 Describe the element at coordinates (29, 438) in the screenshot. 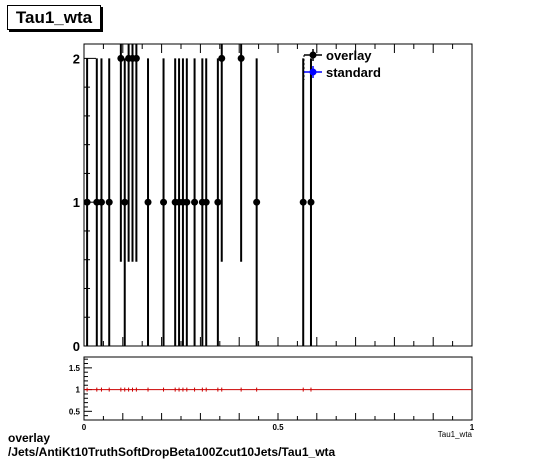

I see `caption-line-1: overlay` at that location.